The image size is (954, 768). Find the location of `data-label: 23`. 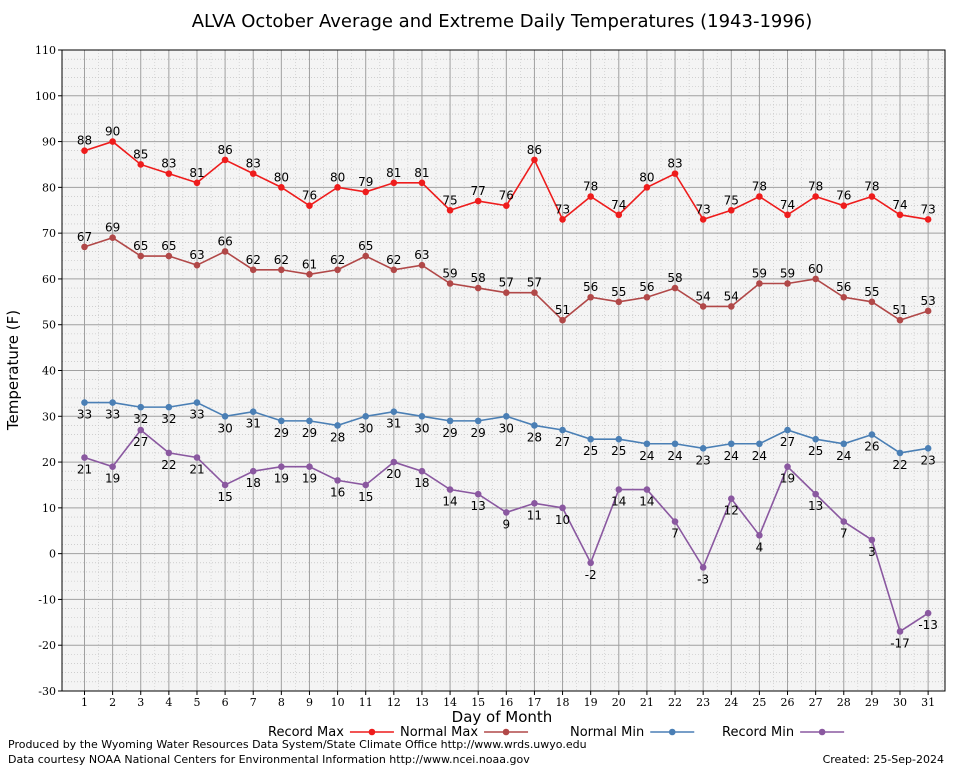

data-label: 23 is located at coordinates (703, 460).